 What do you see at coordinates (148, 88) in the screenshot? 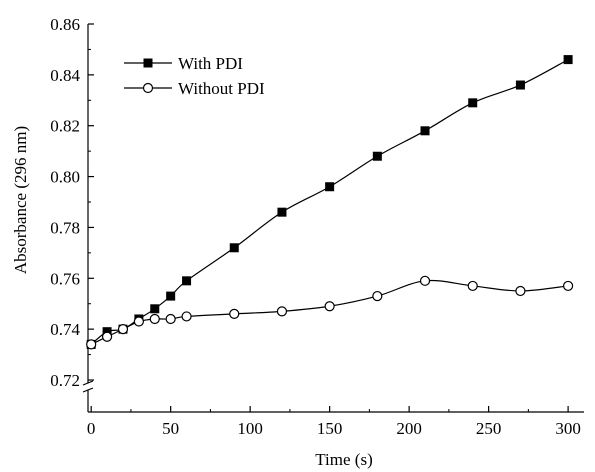
I see `legend-marker-without-pdi` at bounding box center [148, 88].